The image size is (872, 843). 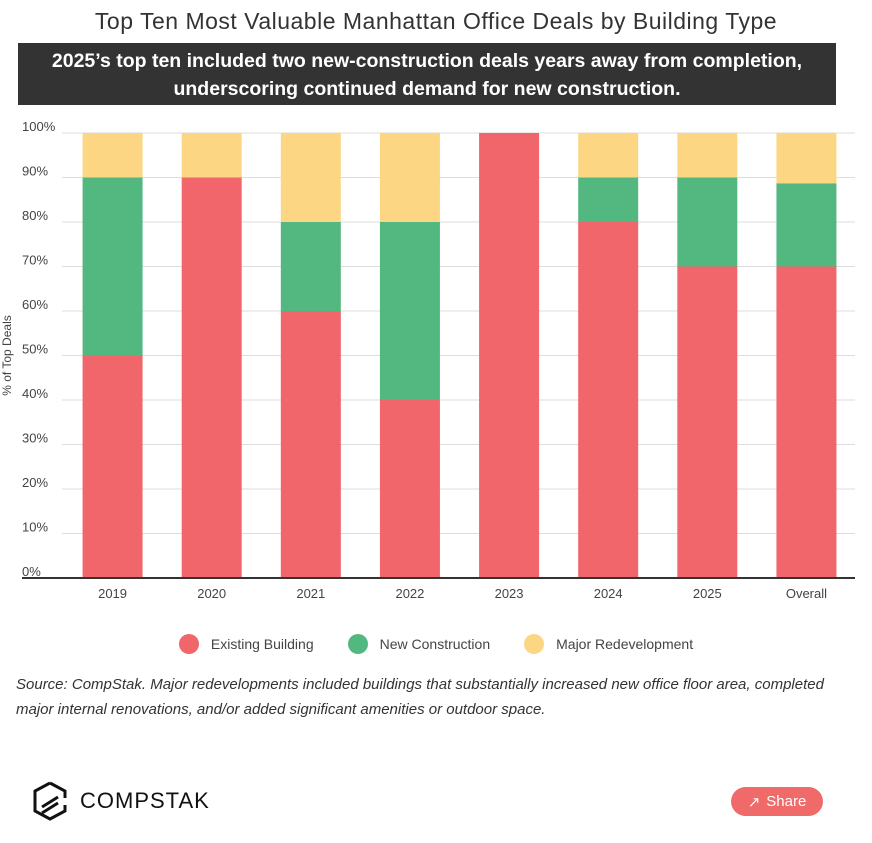 I want to click on y-tick-label: 70%, so click(x=35, y=260).